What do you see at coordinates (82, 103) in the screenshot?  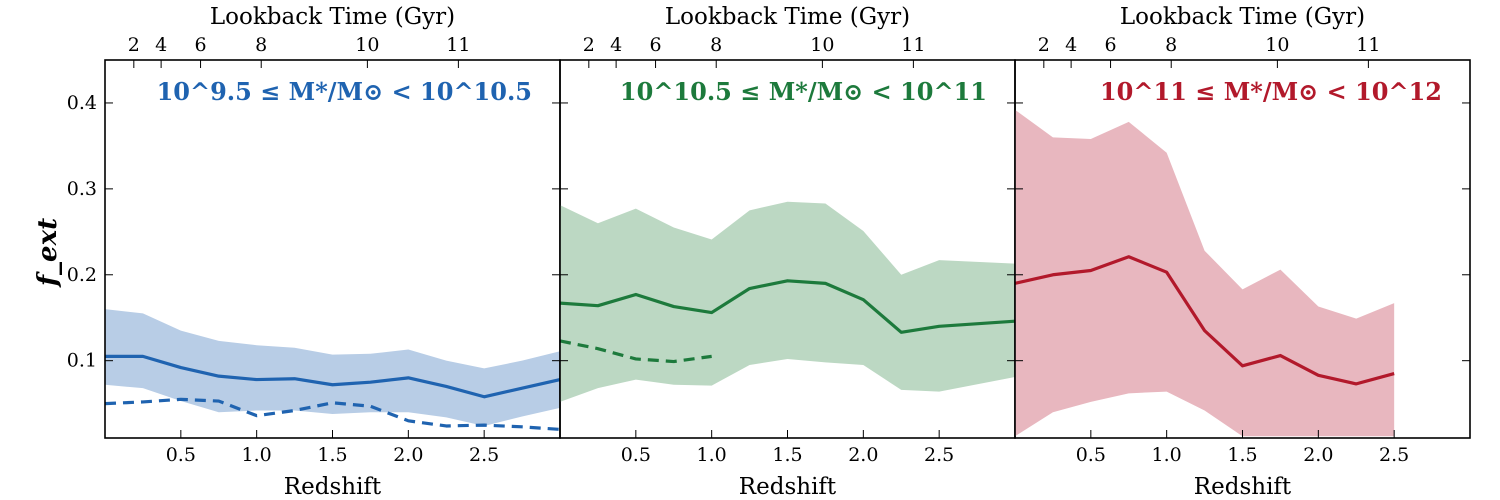 I see `y-tick-label: 0.4` at bounding box center [82, 103].